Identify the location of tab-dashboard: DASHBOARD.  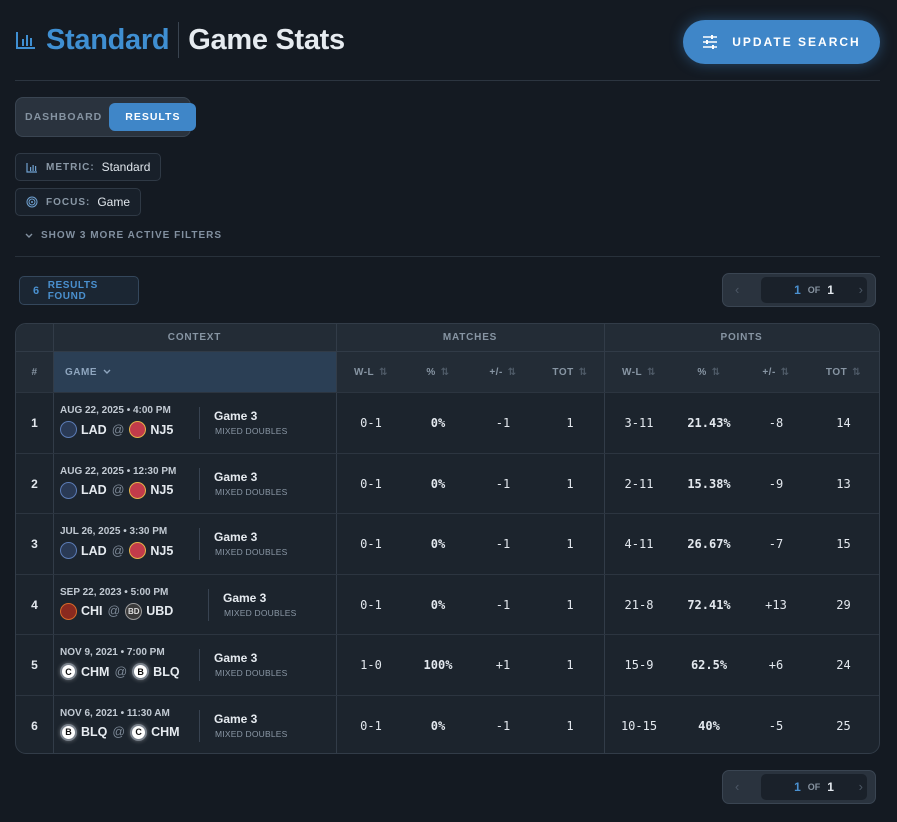
(64, 117).